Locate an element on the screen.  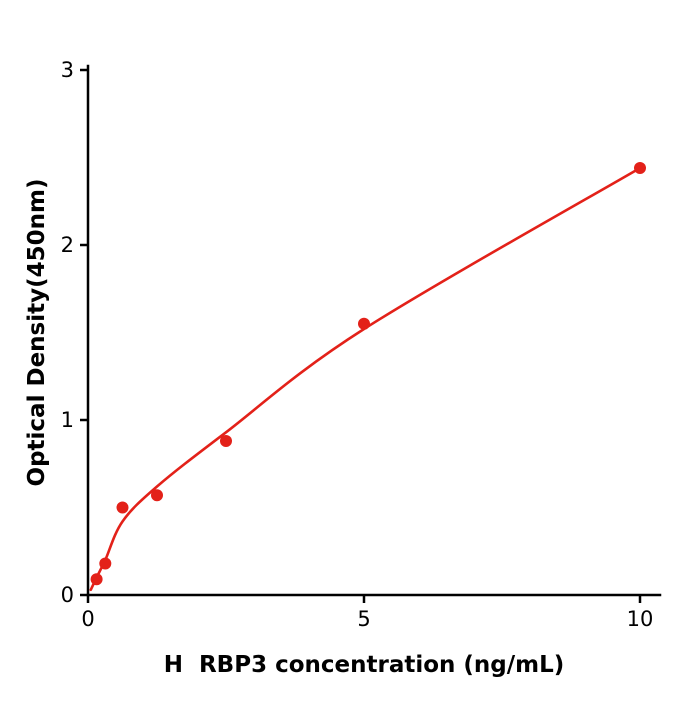
y-axis-title: Optical Density(450nm) is located at coordinates (37, 333).